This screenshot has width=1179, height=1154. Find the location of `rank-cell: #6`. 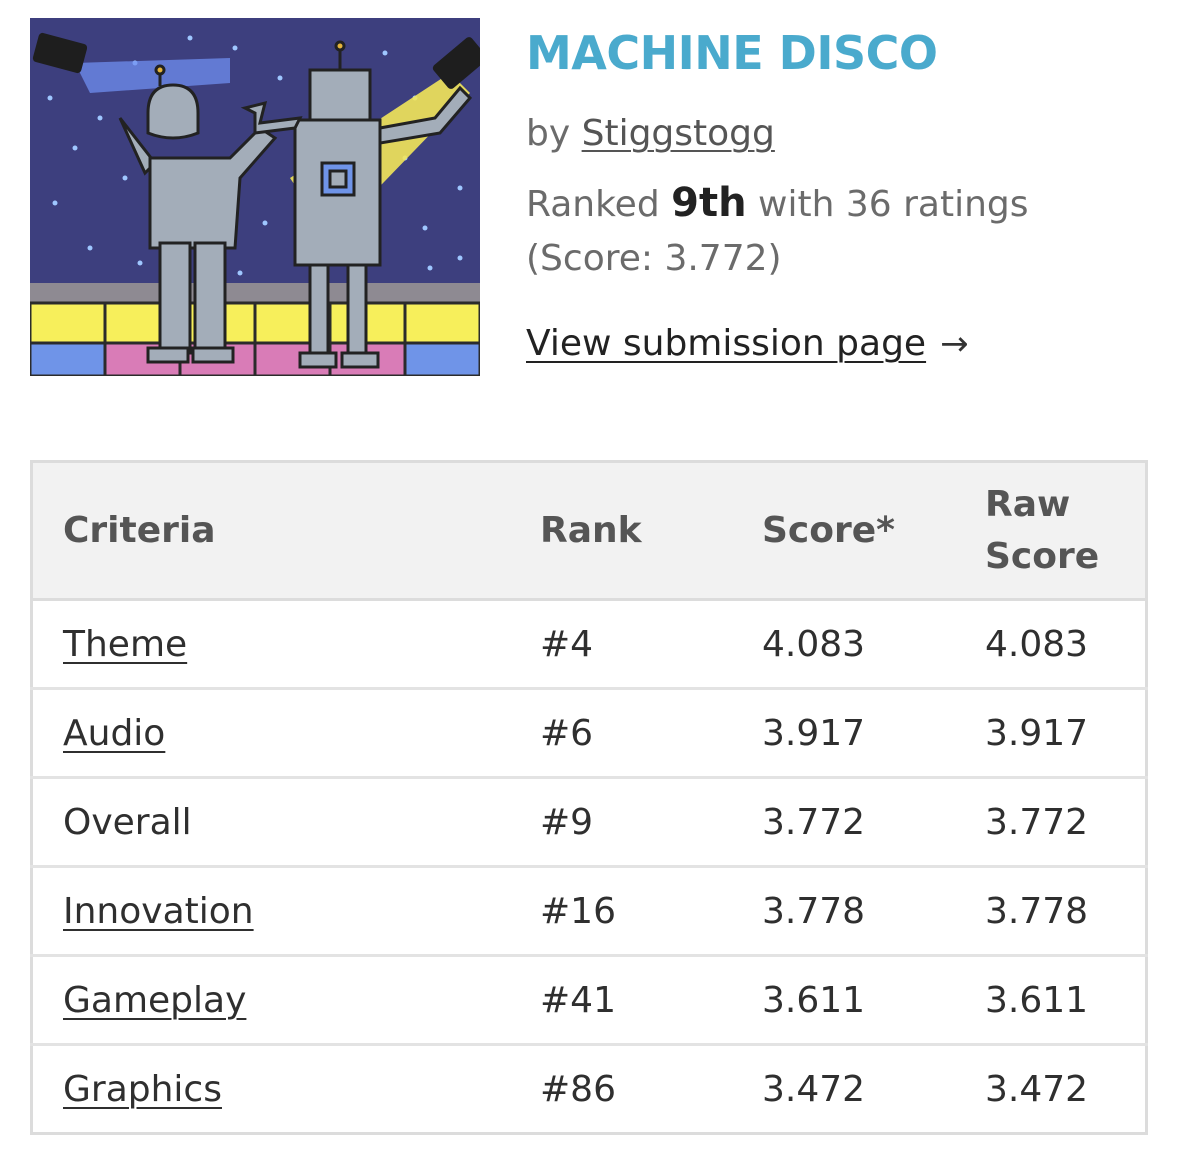

rank-cell: #6 is located at coordinates (651, 733).